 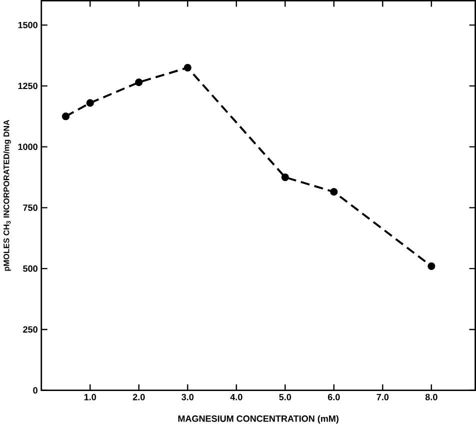 What do you see at coordinates (285, 397) in the screenshot?
I see `x-tick-label: 5.0` at bounding box center [285, 397].